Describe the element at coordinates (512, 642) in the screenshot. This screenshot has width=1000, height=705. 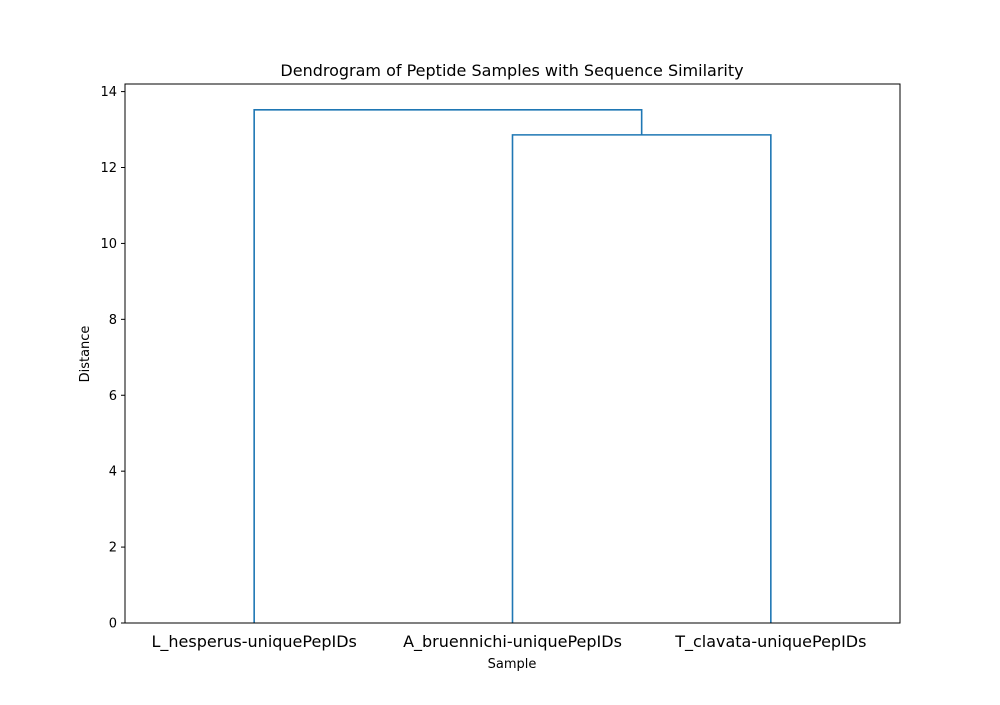
I see `x-tick-label: A_bruennichi-uniquePepIDs` at that location.